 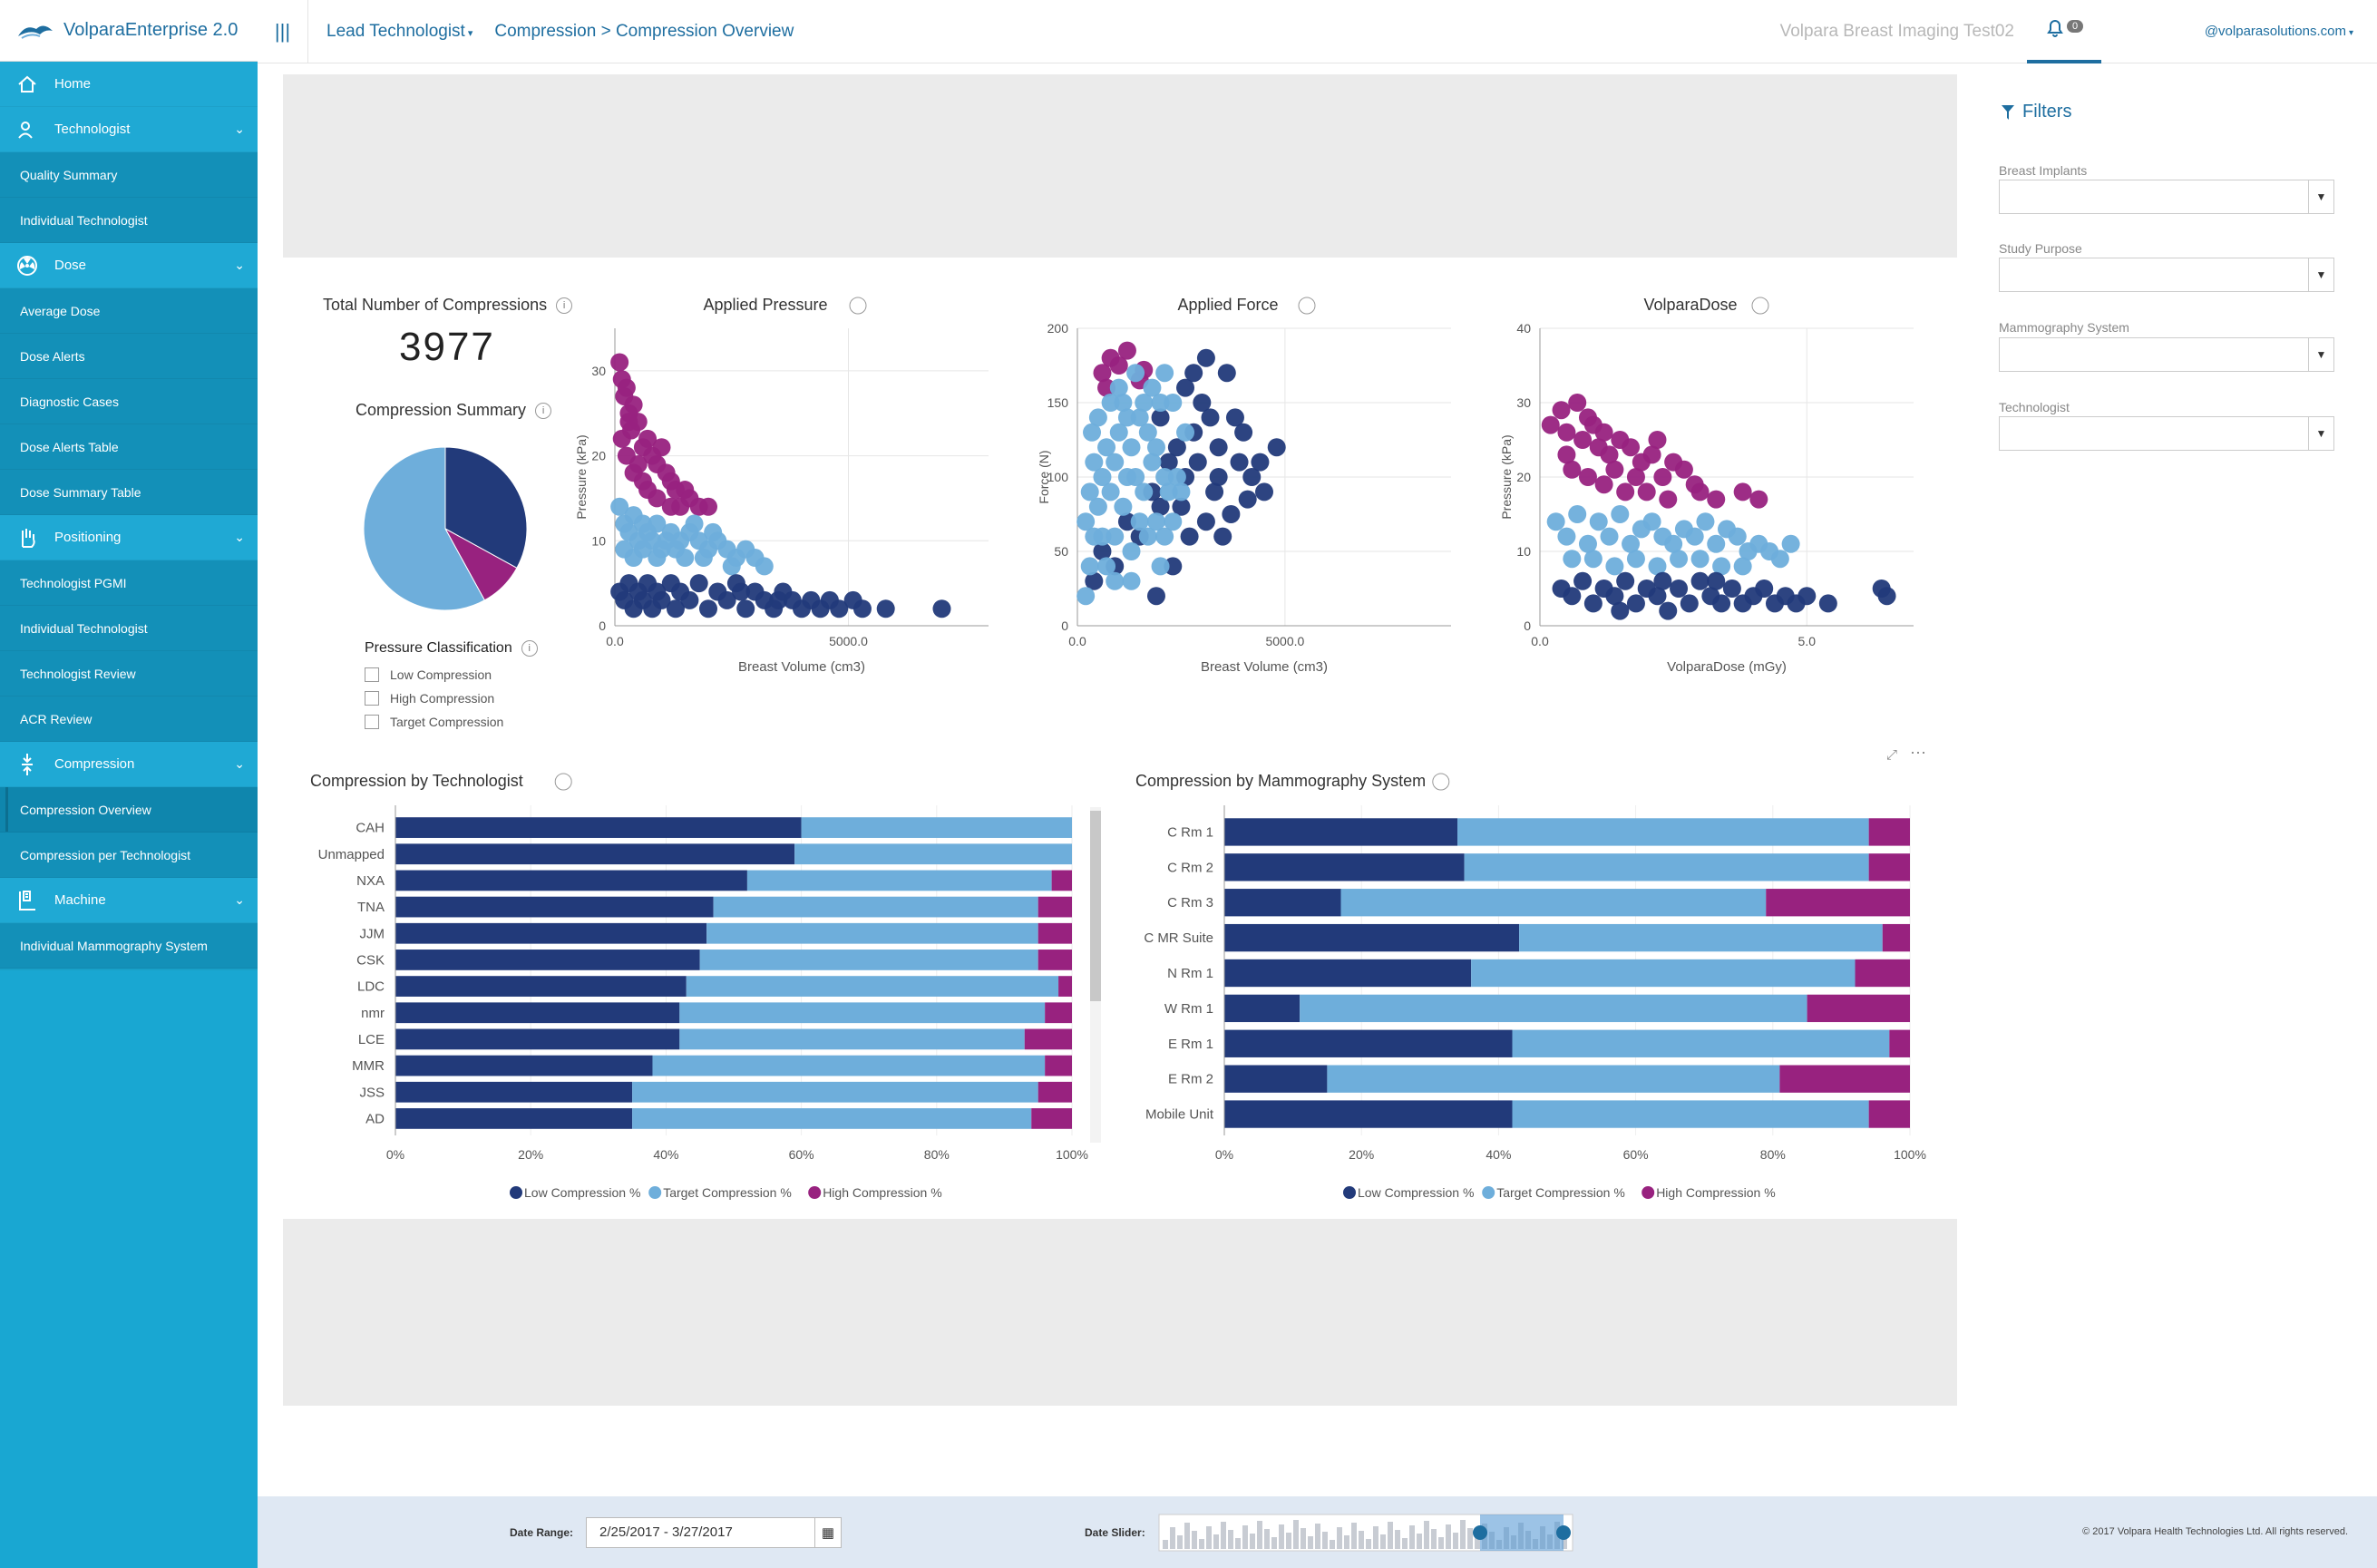 I want to click on sidebar-item-average-dose: Average Dose, so click(x=129, y=311).